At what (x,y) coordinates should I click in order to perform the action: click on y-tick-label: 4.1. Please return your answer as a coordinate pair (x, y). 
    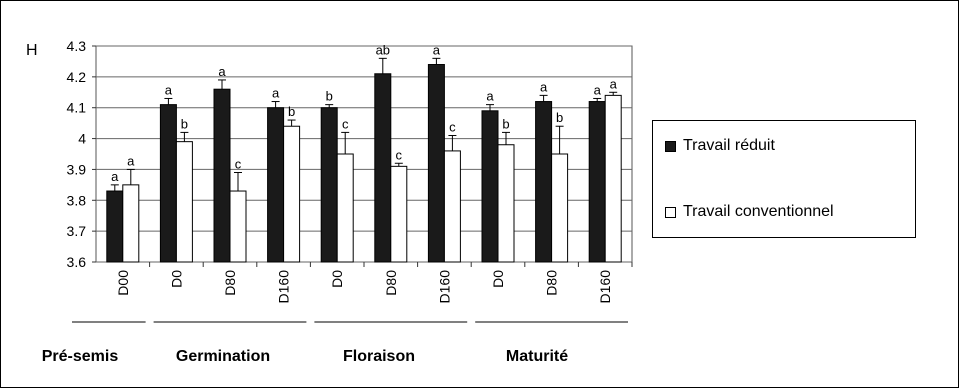
    Looking at the image, I should click on (77, 108).